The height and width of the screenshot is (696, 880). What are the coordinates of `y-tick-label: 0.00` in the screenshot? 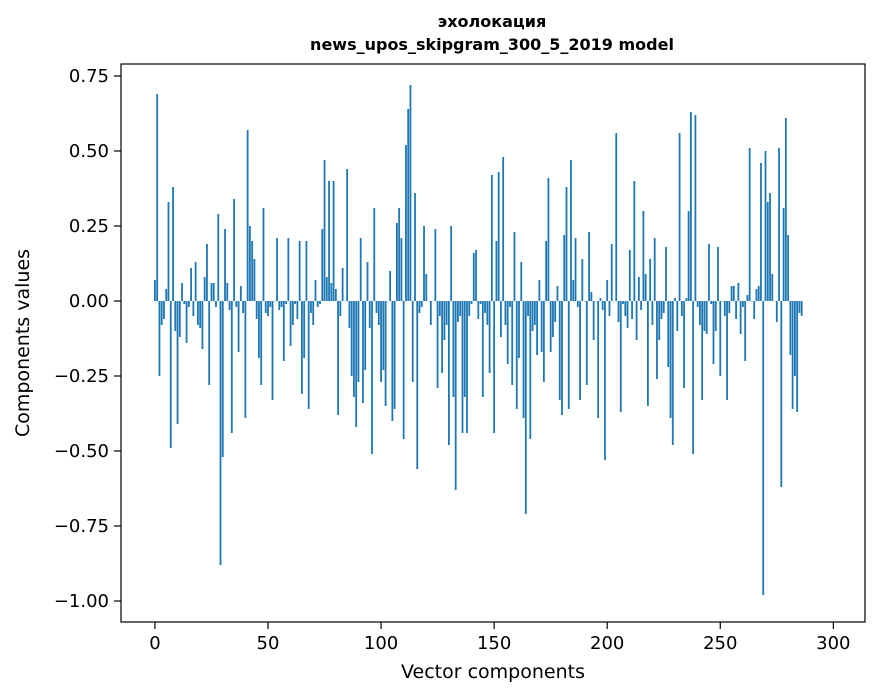 It's located at (89, 301).